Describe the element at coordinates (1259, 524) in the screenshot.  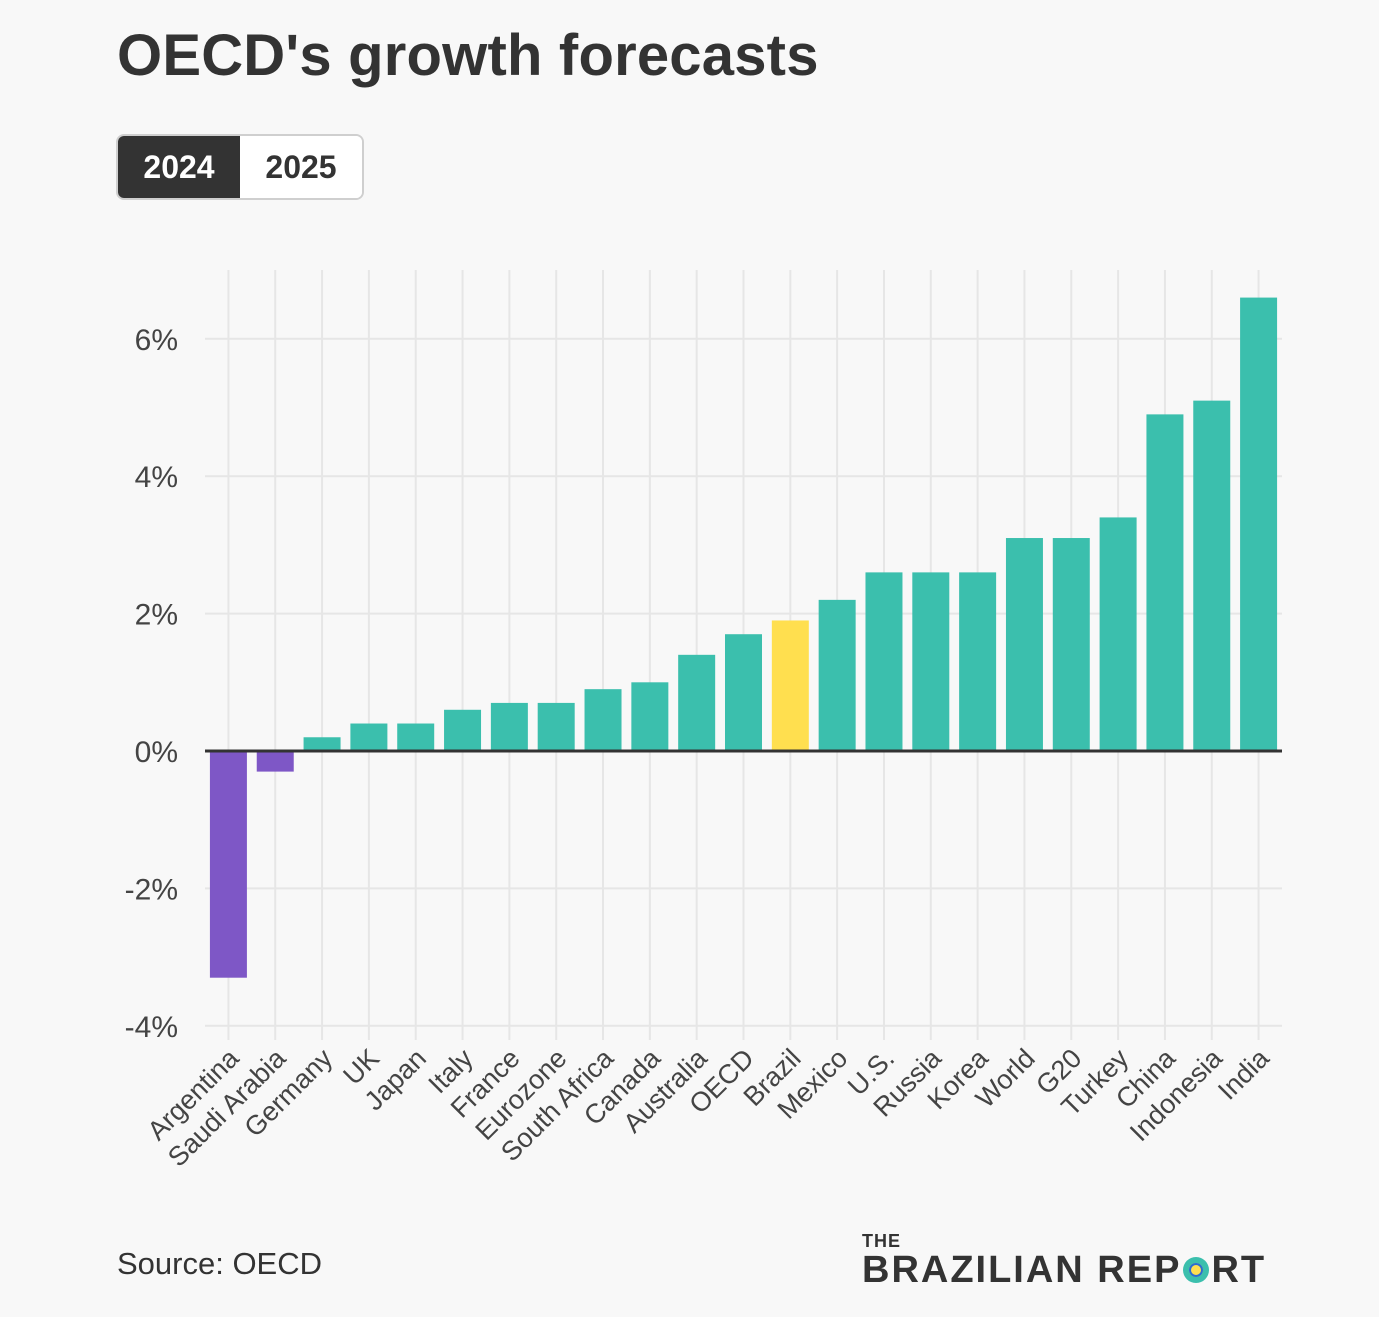
I see `bar-india` at that location.